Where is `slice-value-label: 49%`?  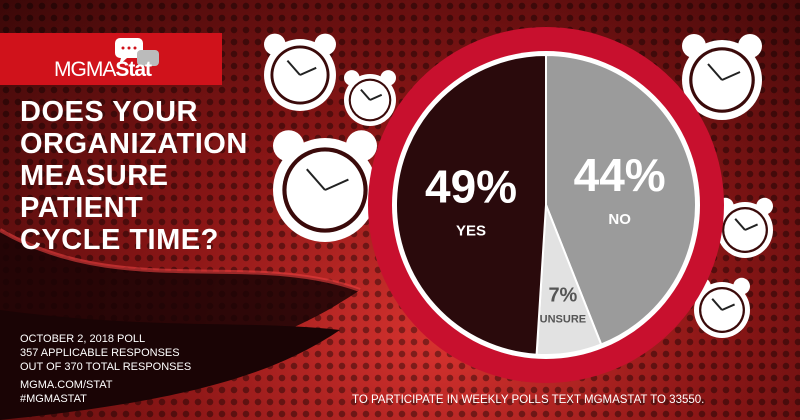
slice-value-label: 49% is located at coordinates (471, 187).